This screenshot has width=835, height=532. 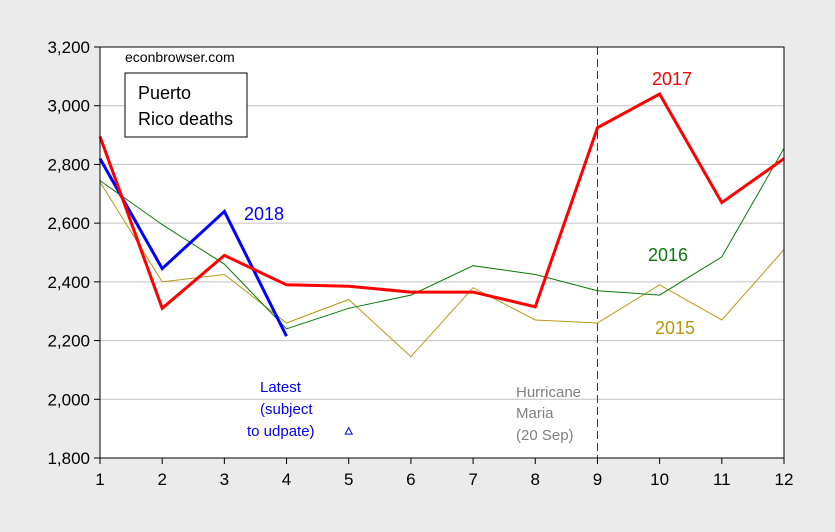 I want to click on x-tick-label: 10, so click(x=659, y=479).